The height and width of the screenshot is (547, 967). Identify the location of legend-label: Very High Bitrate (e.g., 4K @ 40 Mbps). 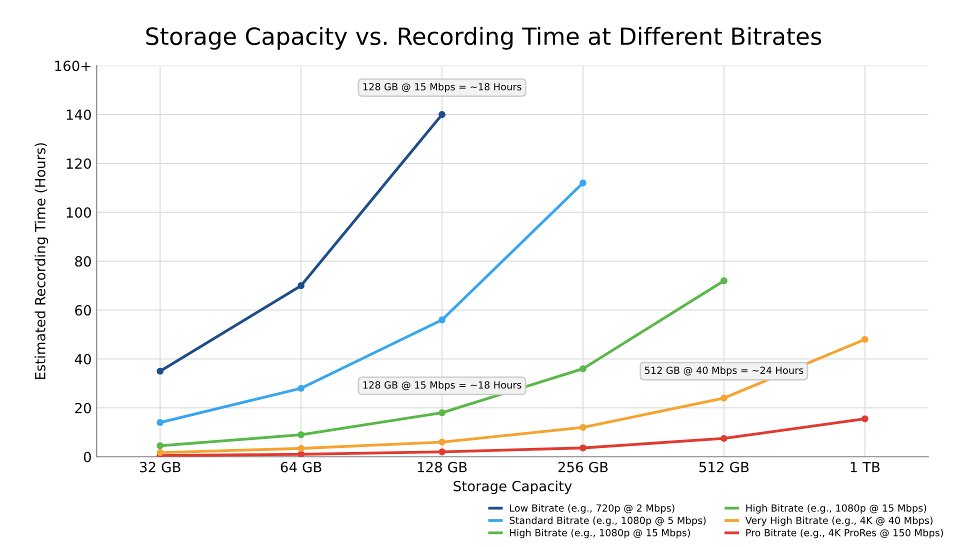
(838, 521).